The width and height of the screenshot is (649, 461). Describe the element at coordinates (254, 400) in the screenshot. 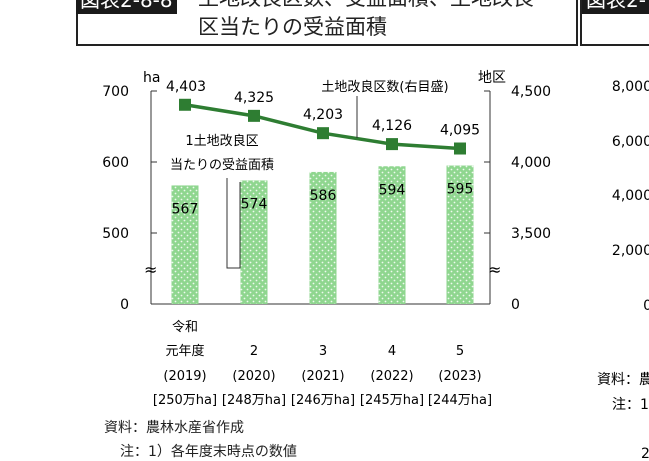

I see `category-area-label: [248万ha]` at that location.